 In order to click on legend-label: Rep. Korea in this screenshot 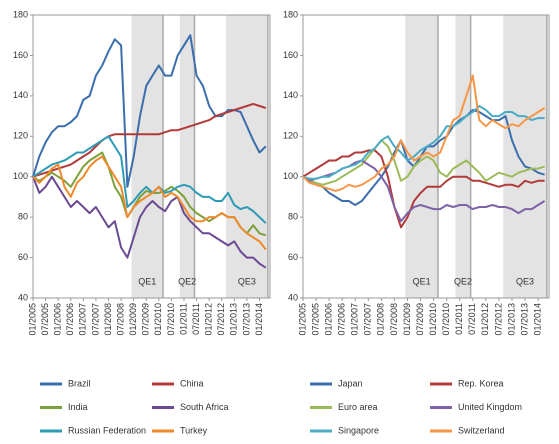, I will do `click(481, 383)`.